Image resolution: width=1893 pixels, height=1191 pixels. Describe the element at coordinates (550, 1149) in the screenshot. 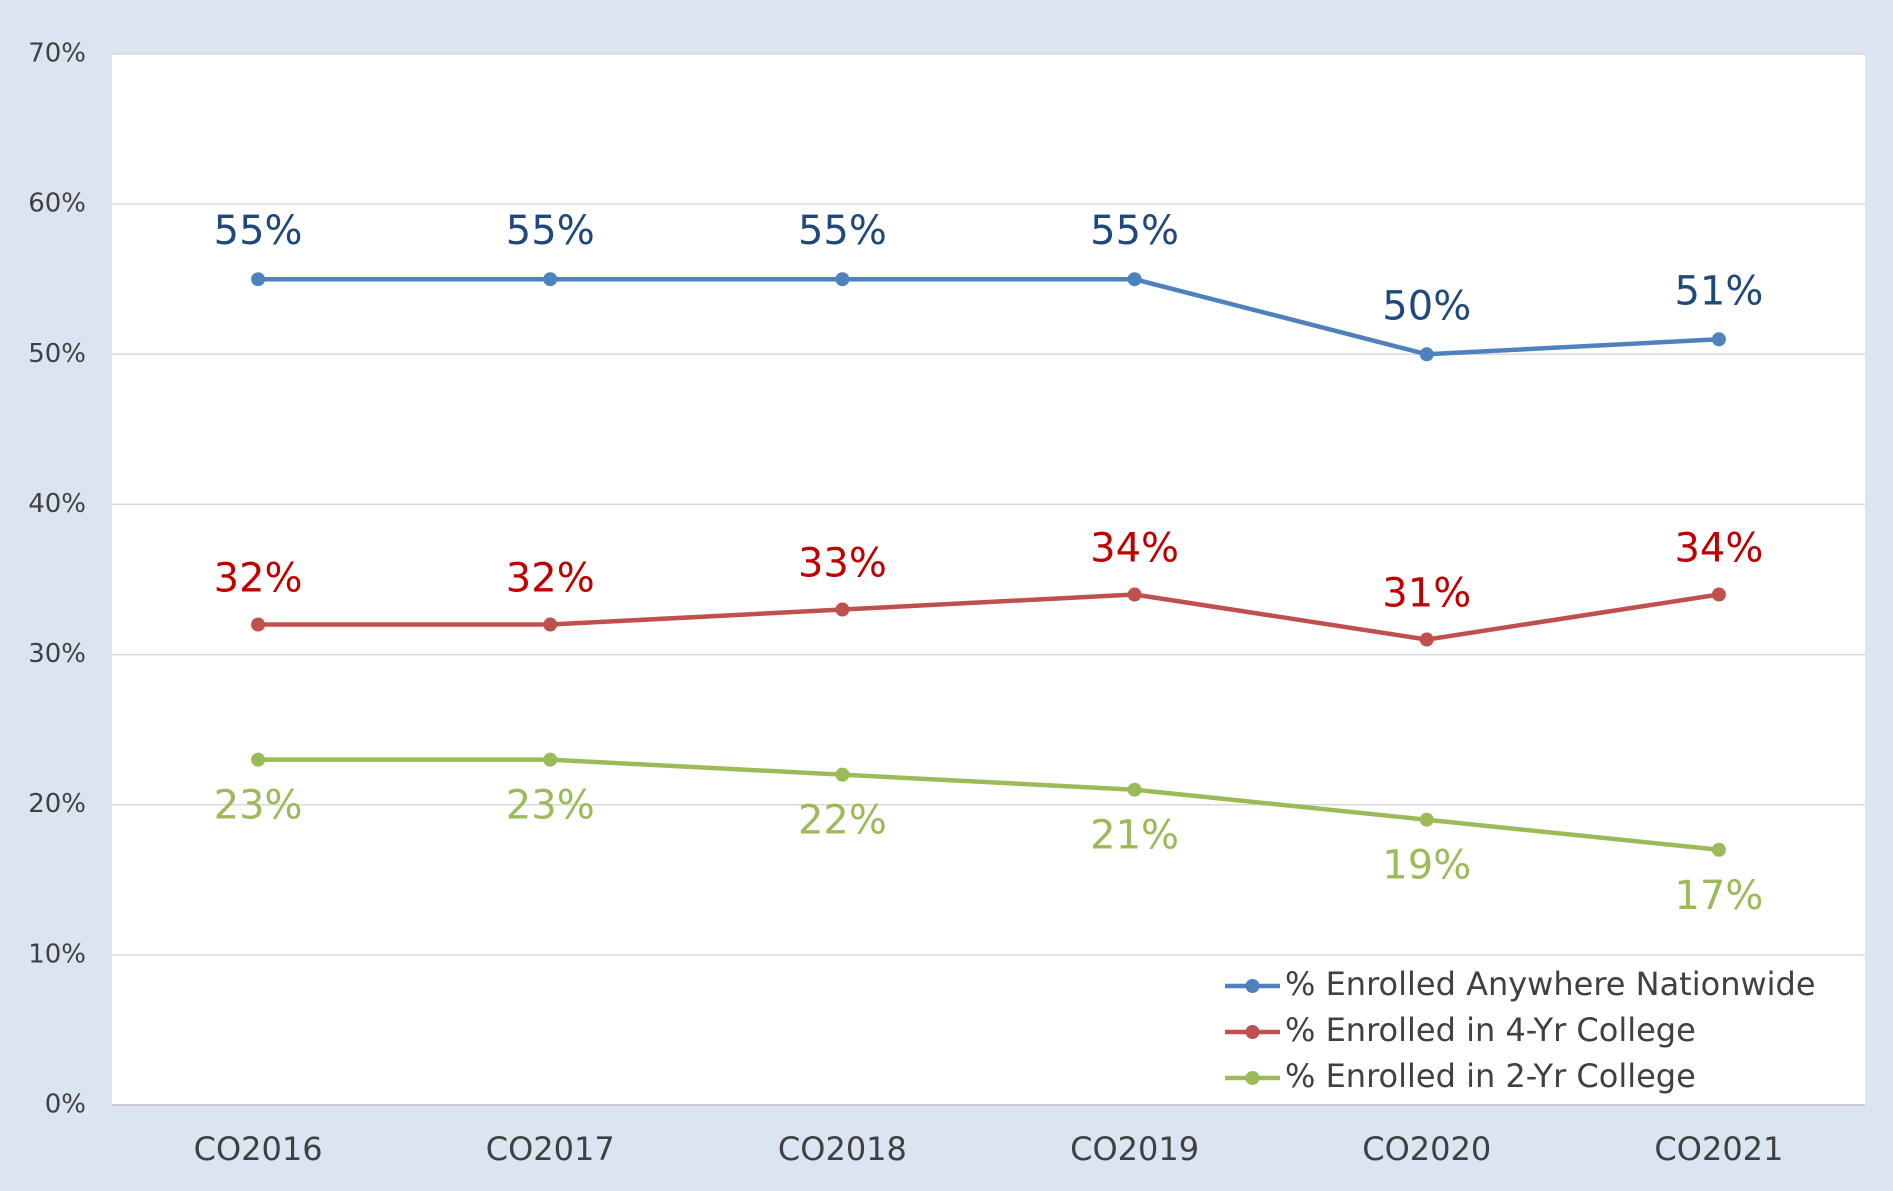

I see `x-tick-label: CO2017` at that location.